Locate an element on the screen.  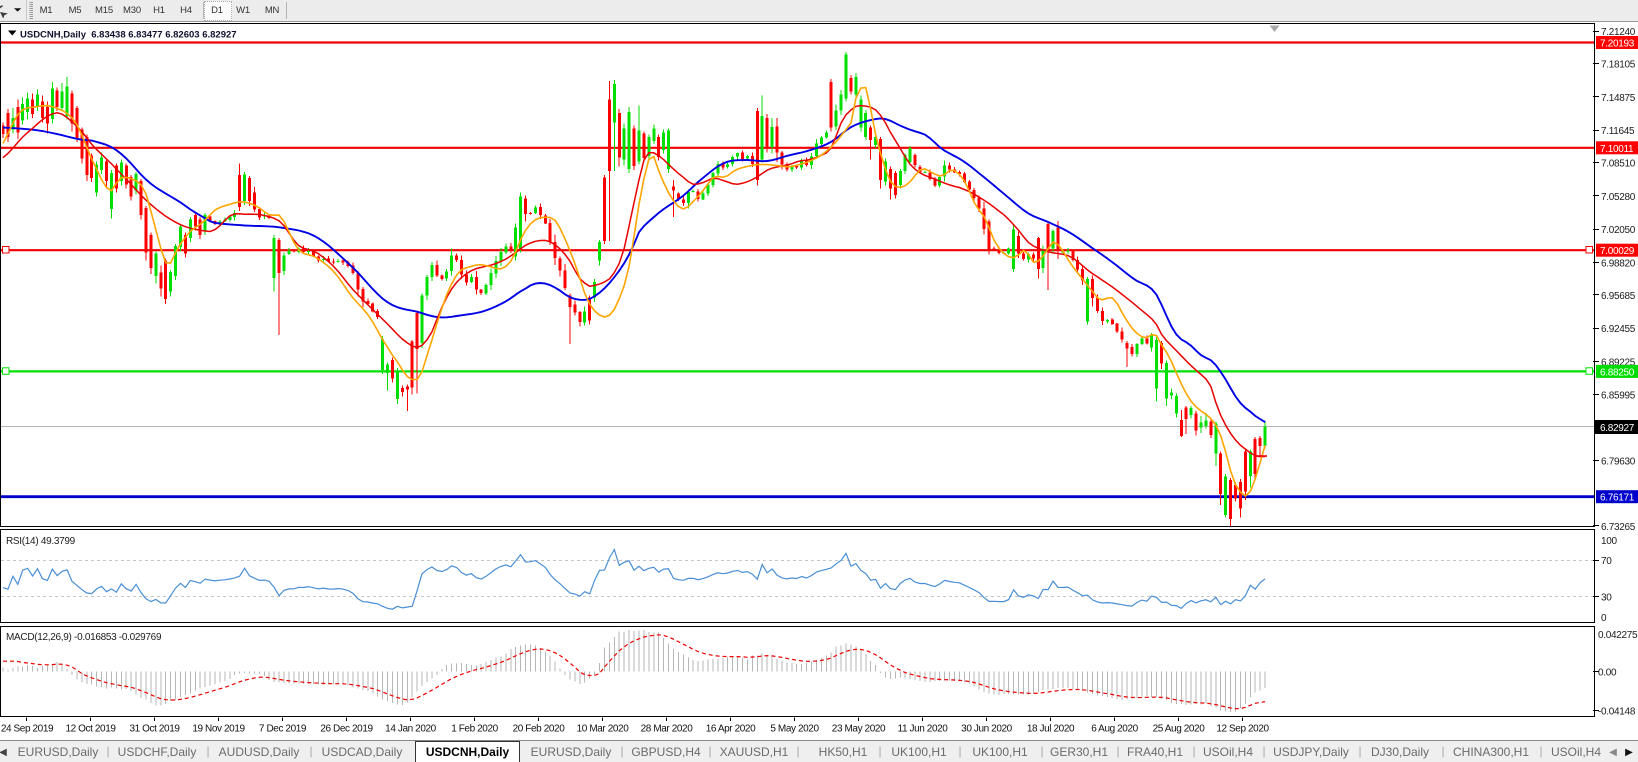
svg-text: 25 Aug 2020 is located at coordinates (1179, 729).